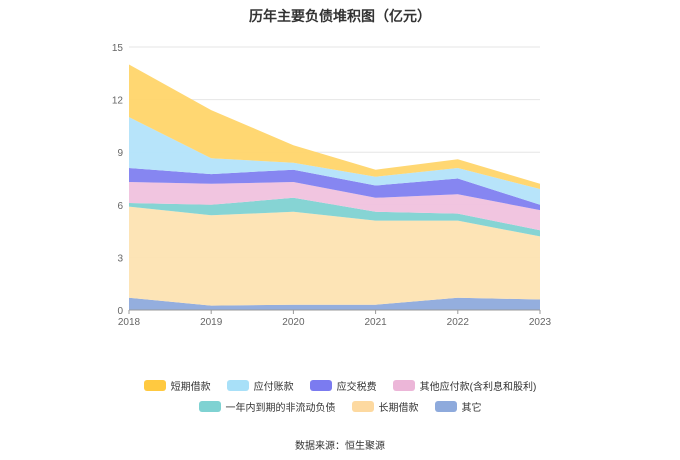 This screenshot has width=680, height=460. I want to click on y-tick-label: 9, so click(120, 153).